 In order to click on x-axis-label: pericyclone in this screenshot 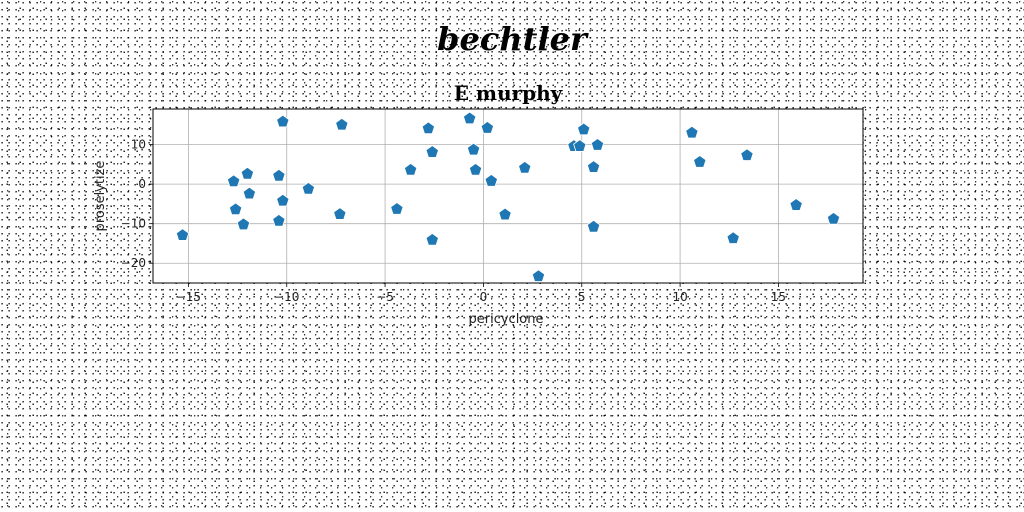, I will do `click(506, 319)`.